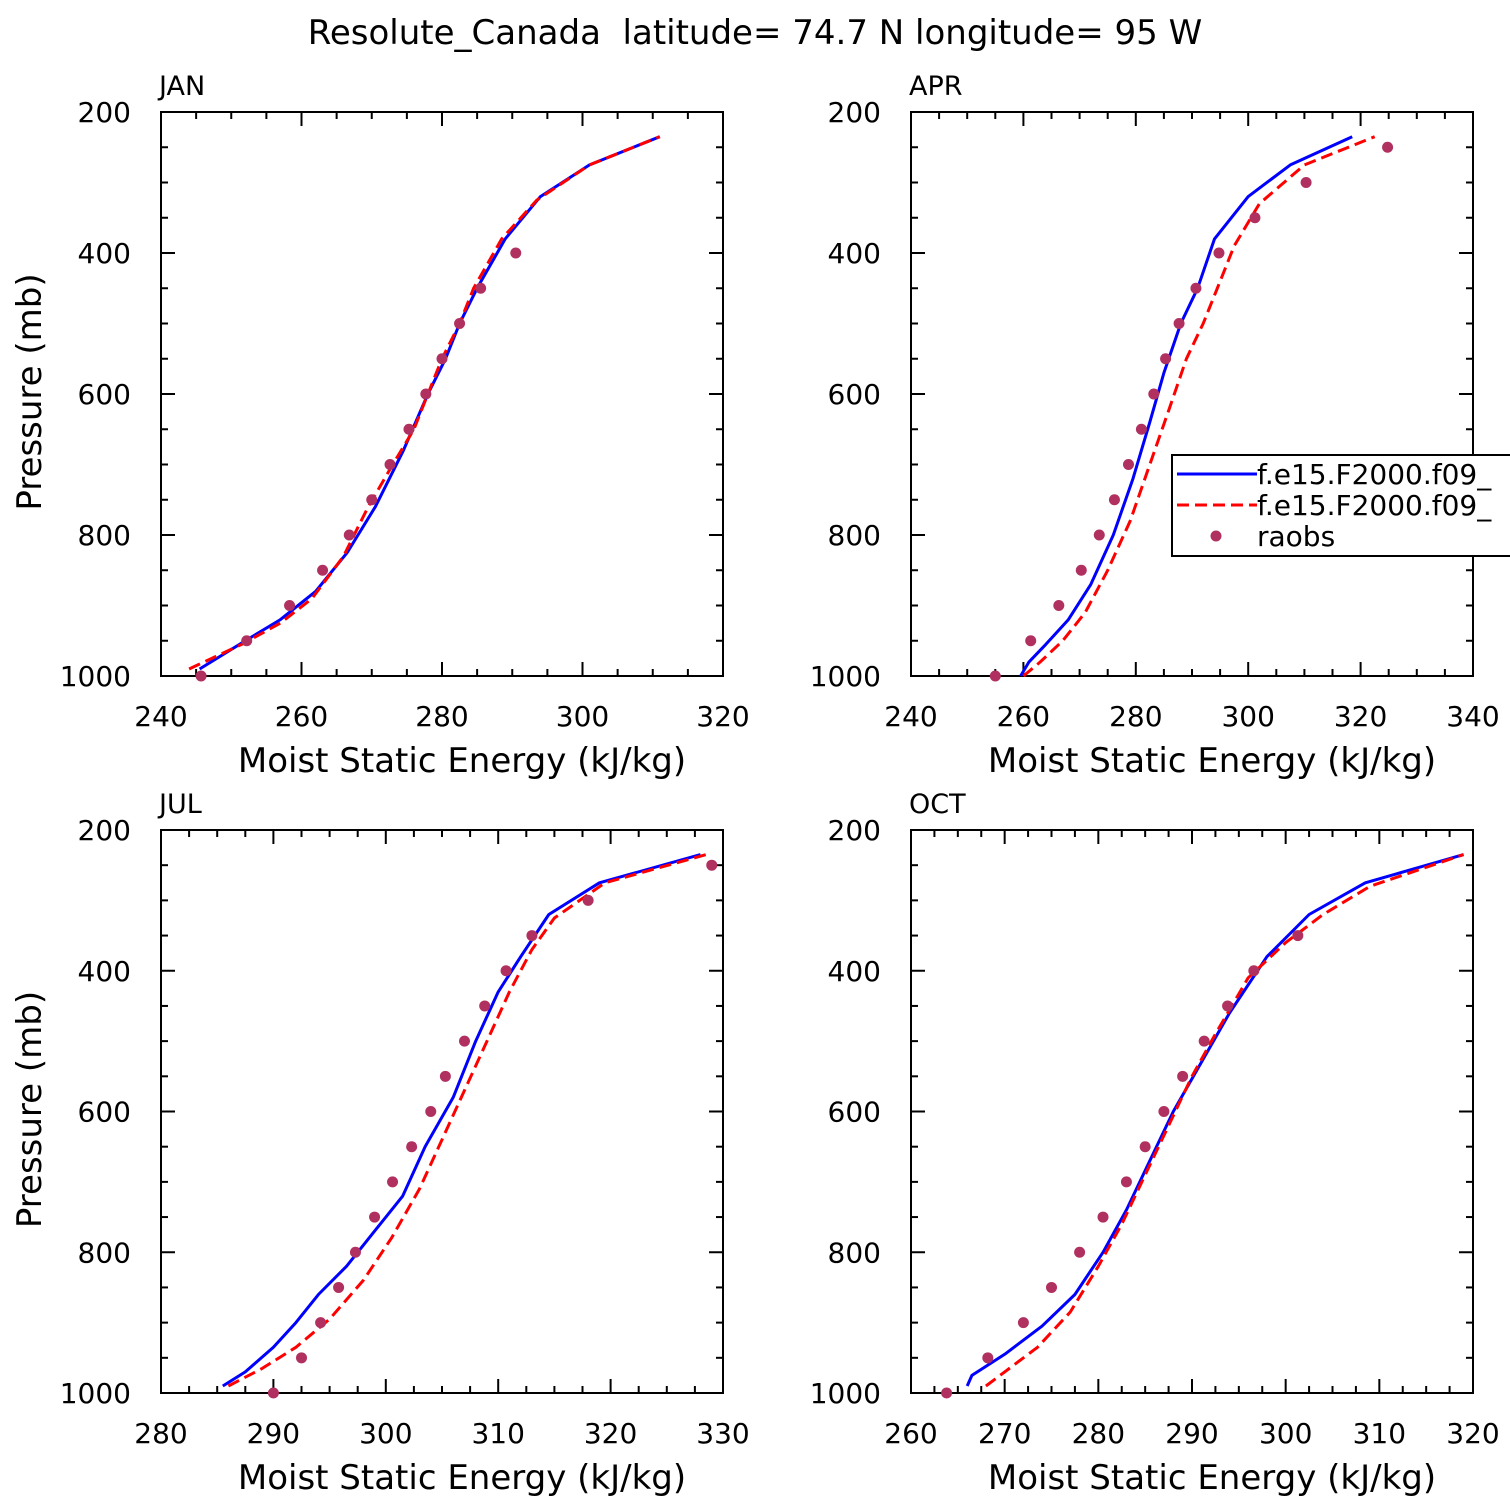 This screenshot has height=1510, width=1510. I want to click on panel-apr-ytick-label: 600, so click(854, 394).